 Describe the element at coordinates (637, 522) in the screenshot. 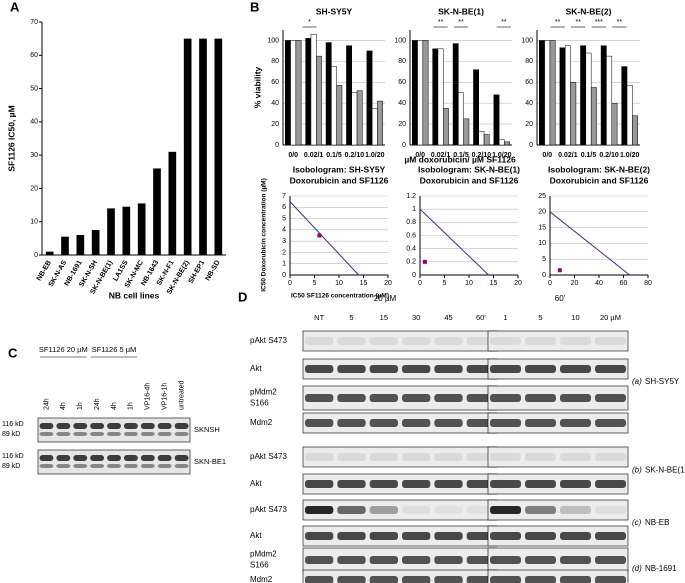

I see `group-letter: (c)` at that location.